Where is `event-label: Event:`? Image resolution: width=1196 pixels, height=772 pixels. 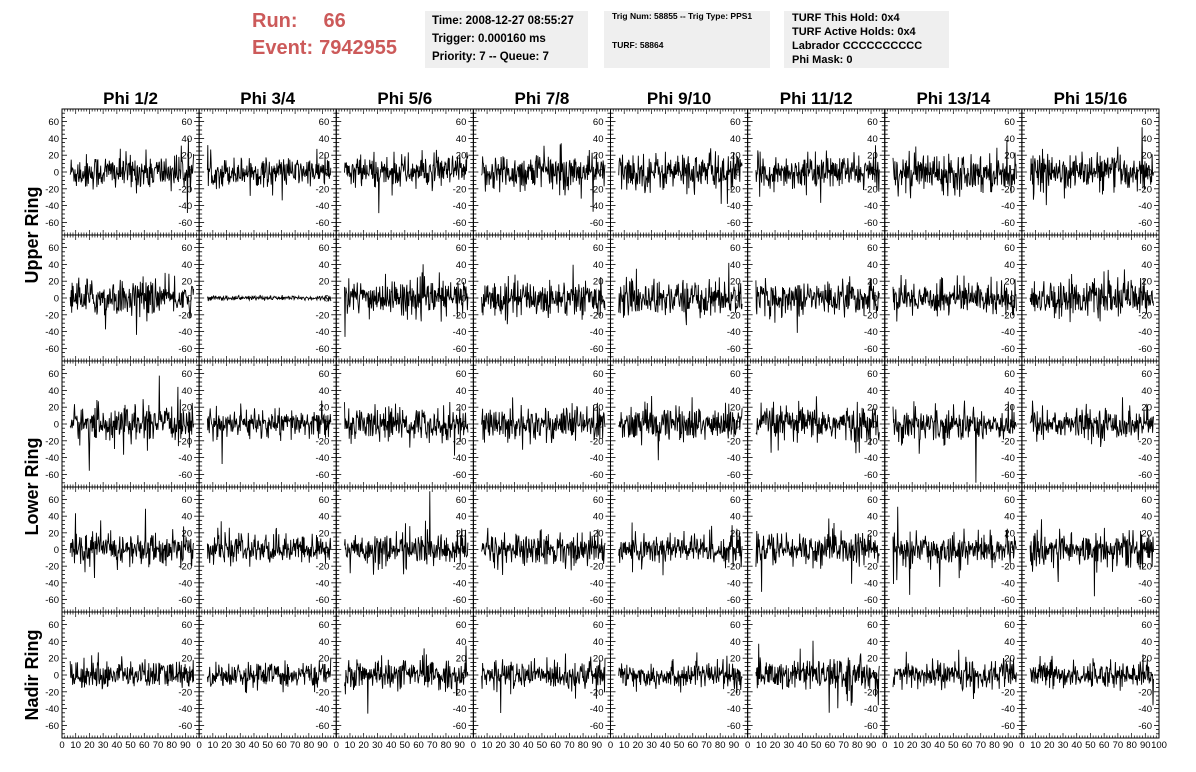 event-label: Event: is located at coordinates (283, 48).